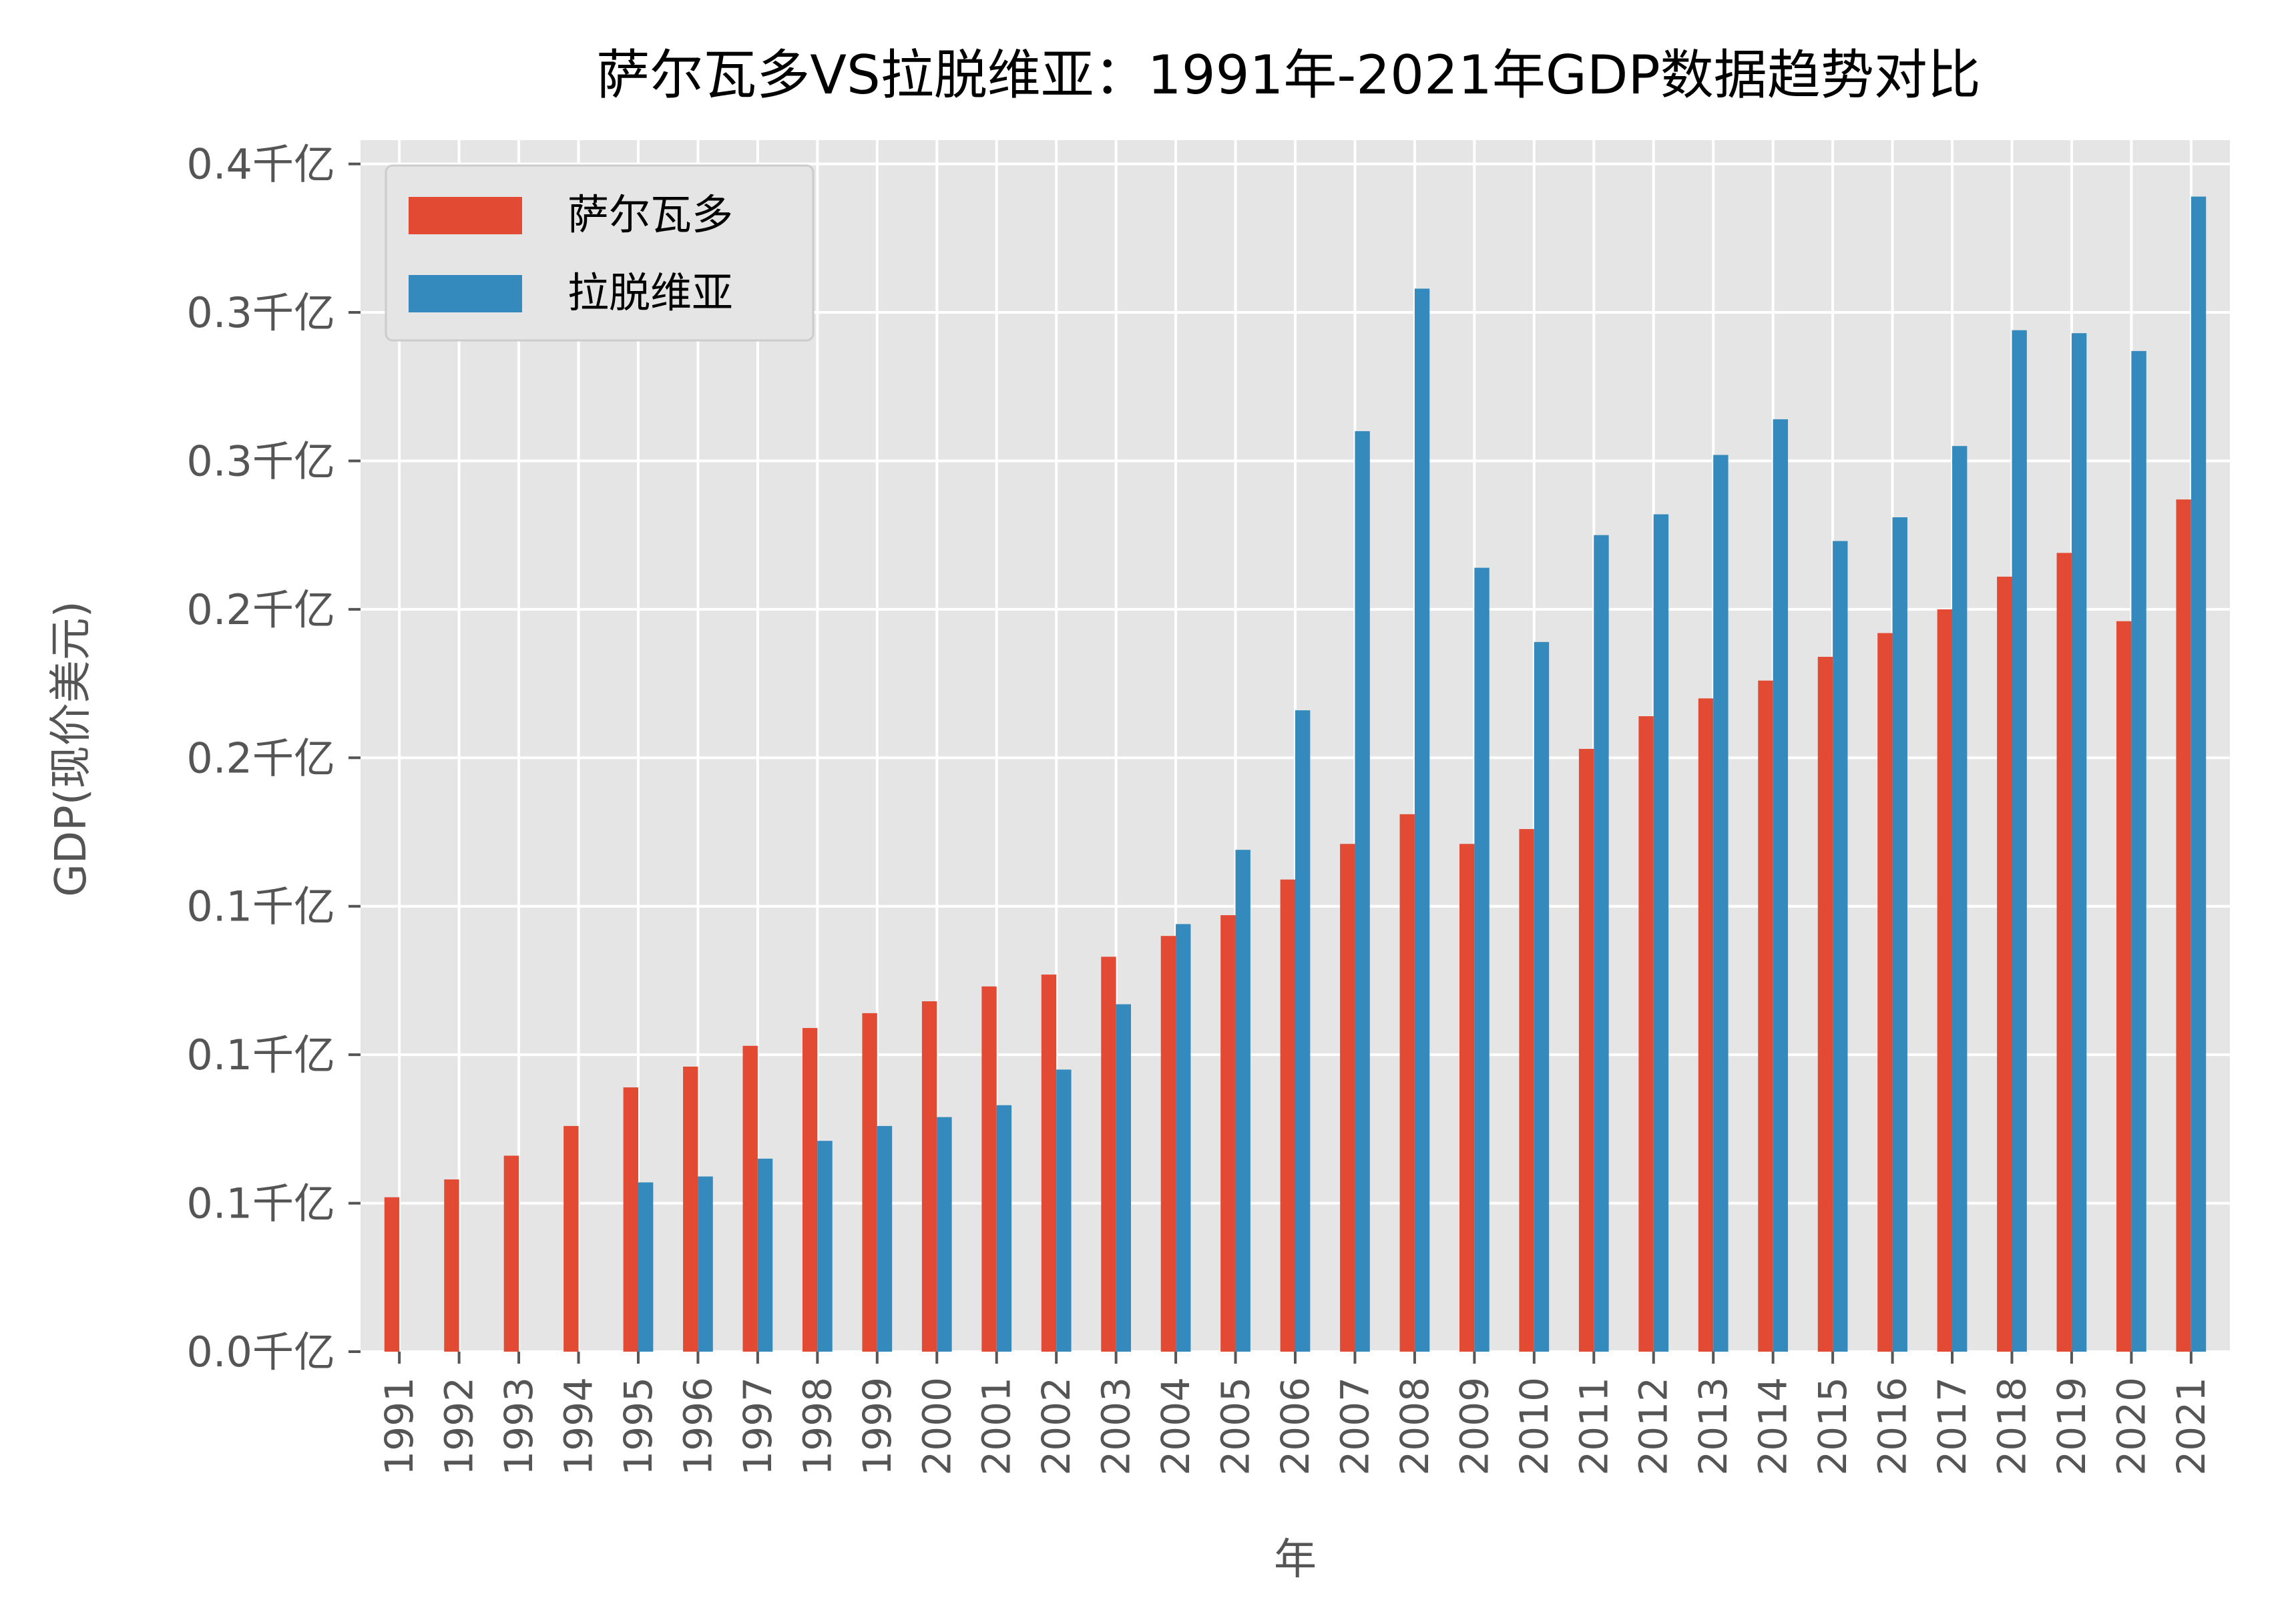 This screenshot has width=2290, height=1624. I want to click on x-tick-label: 2021, so click(2191, 1426).